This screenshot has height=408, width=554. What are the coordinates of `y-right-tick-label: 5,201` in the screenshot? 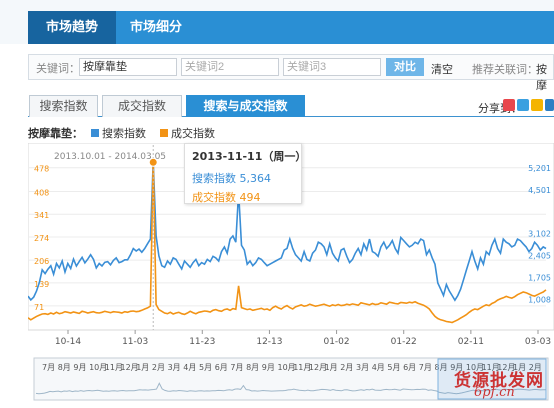 It's located at (539, 168).